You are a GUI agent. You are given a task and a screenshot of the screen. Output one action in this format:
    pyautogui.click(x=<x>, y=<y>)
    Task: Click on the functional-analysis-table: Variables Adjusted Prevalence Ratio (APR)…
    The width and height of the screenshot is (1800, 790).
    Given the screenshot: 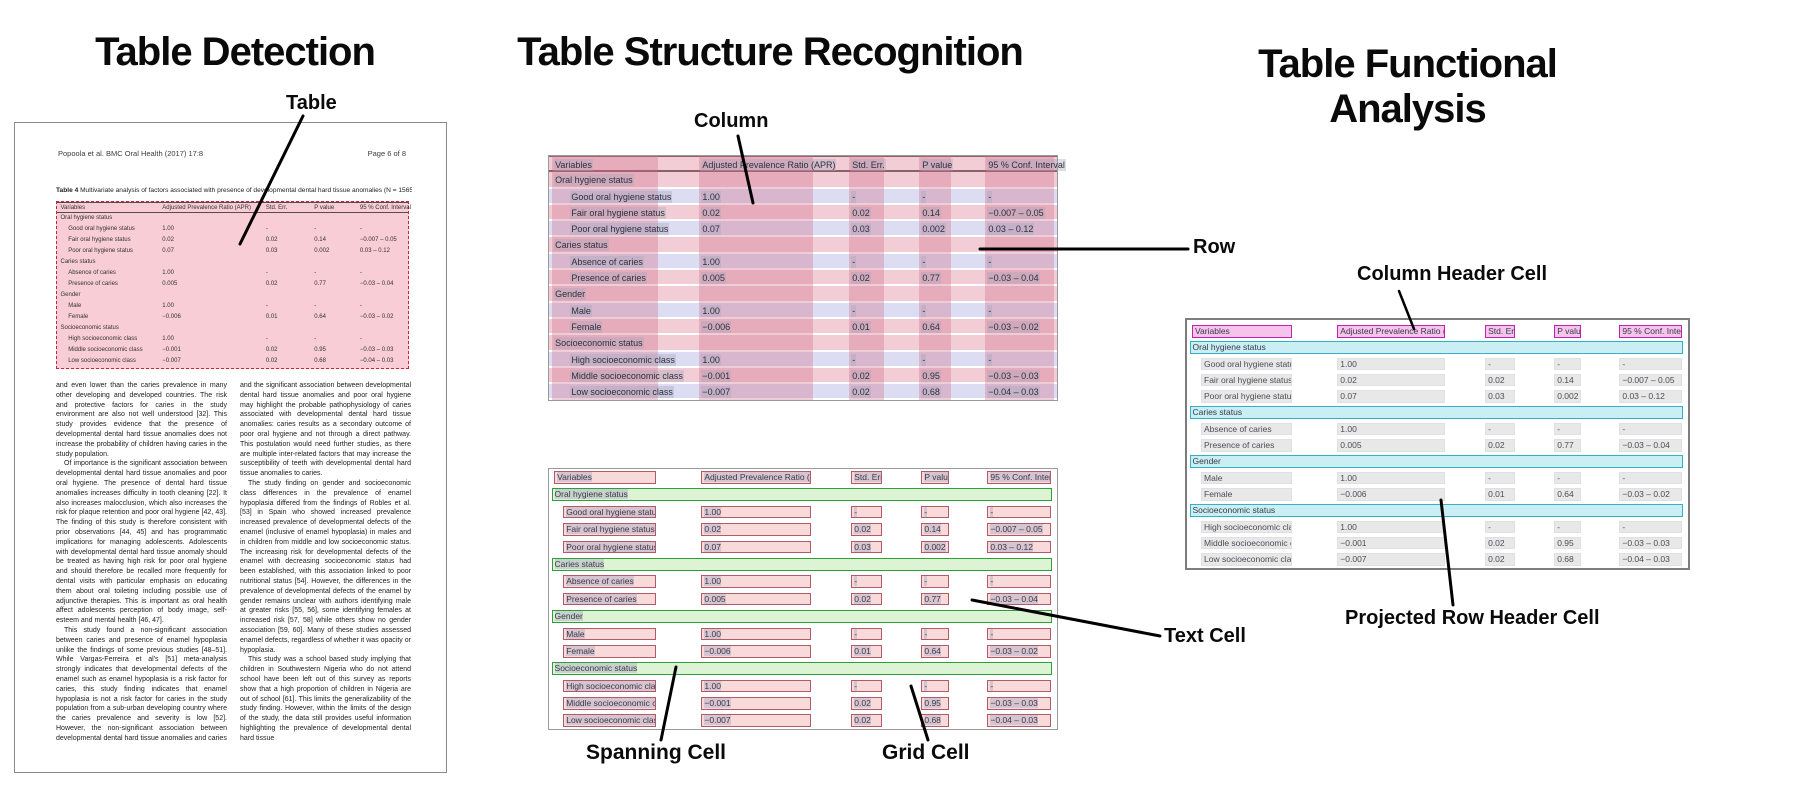 What is the action you would take?
    pyautogui.click(x=1437, y=444)
    